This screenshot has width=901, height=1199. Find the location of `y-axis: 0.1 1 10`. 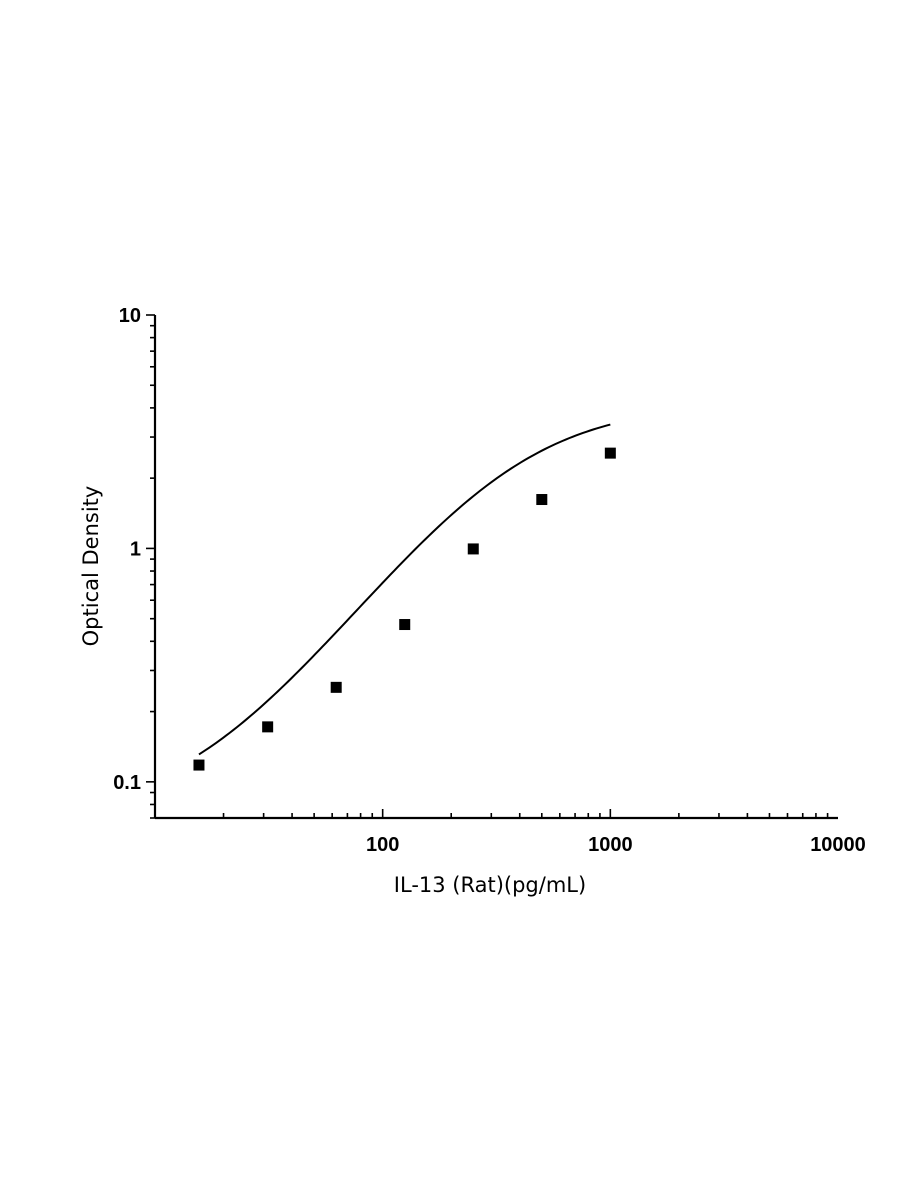

y-axis: 0.1 1 10 is located at coordinates (135, 562).